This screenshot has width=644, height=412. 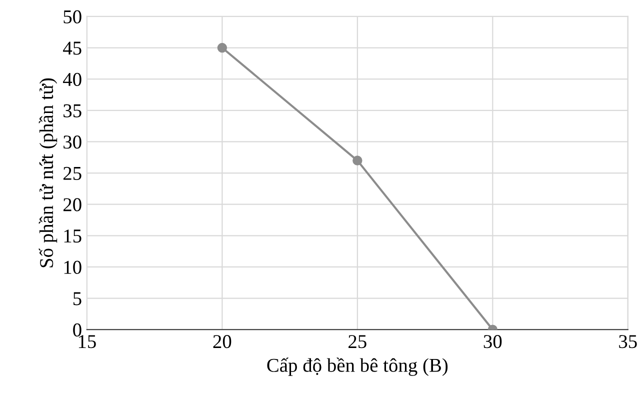 I want to click on y-tick-label: 40, so click(x=72, y=79).